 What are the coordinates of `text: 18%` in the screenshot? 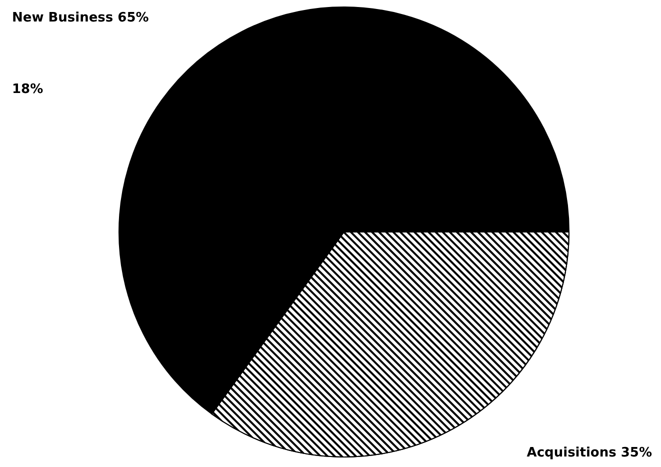 It's located at (28, 89).